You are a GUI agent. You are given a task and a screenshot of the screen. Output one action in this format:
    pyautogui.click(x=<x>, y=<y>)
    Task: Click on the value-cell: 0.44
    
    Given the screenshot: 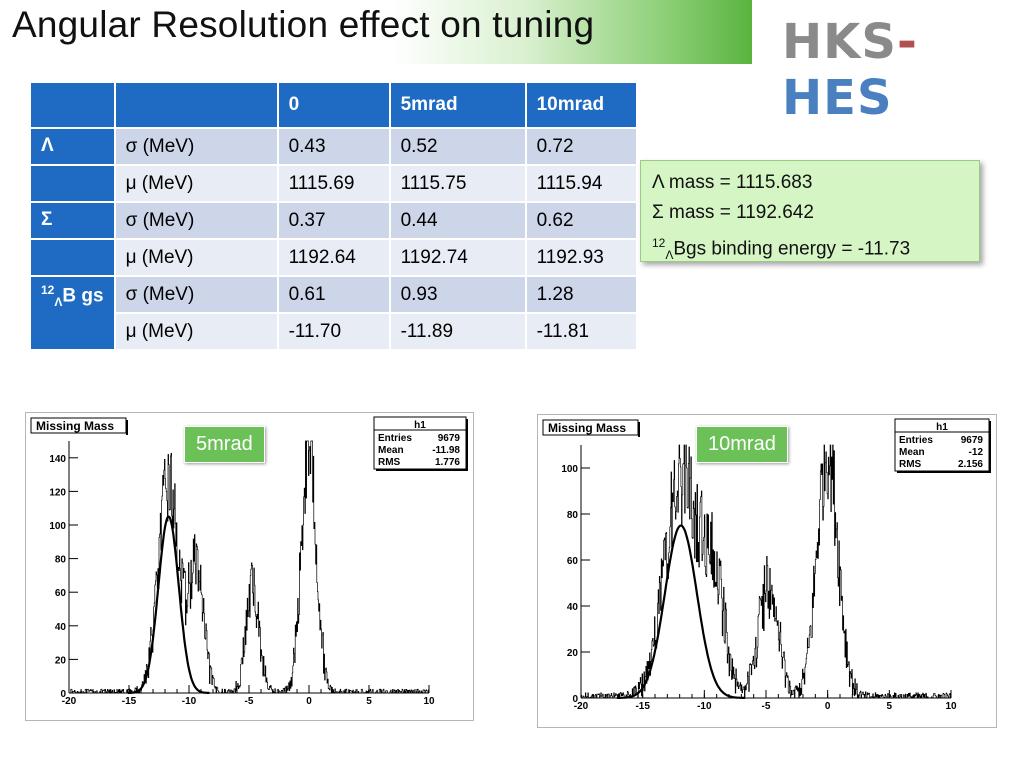 What is the action you would take?
    pyautogui.click(x=457, y=220)
    